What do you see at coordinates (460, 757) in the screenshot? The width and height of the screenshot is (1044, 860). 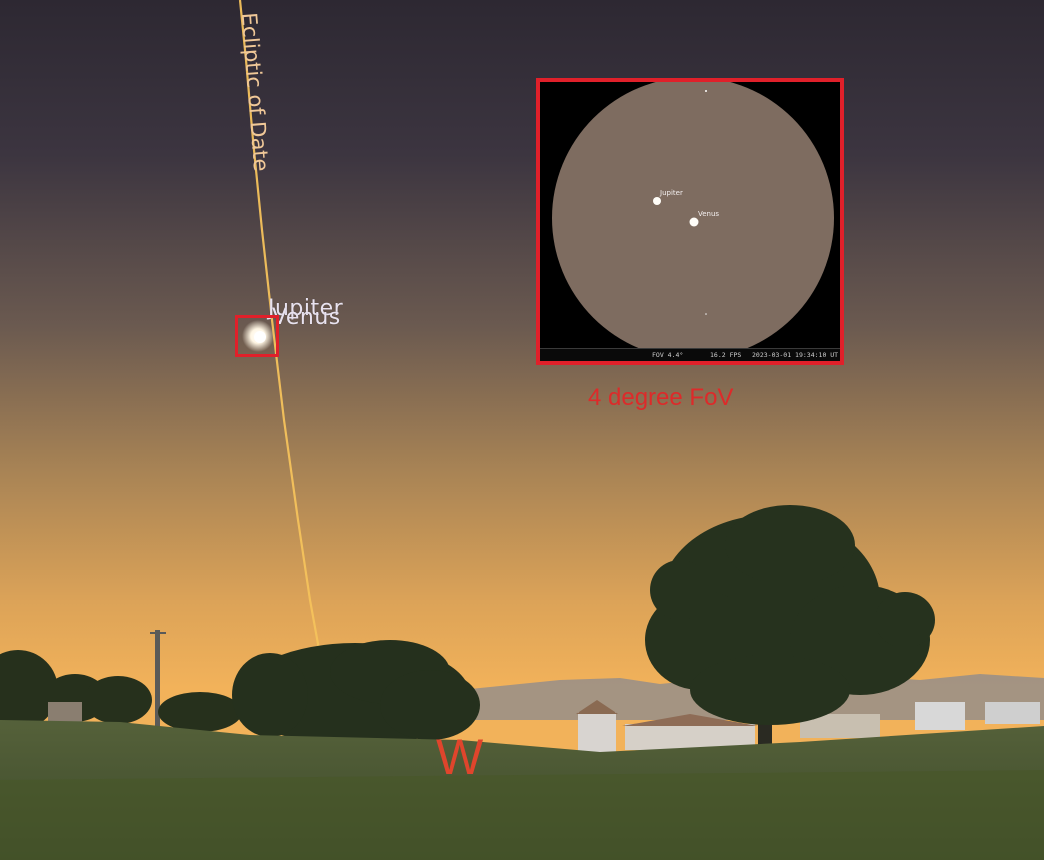 I see `compass-west-label: W` at bounding box center [460, 757].